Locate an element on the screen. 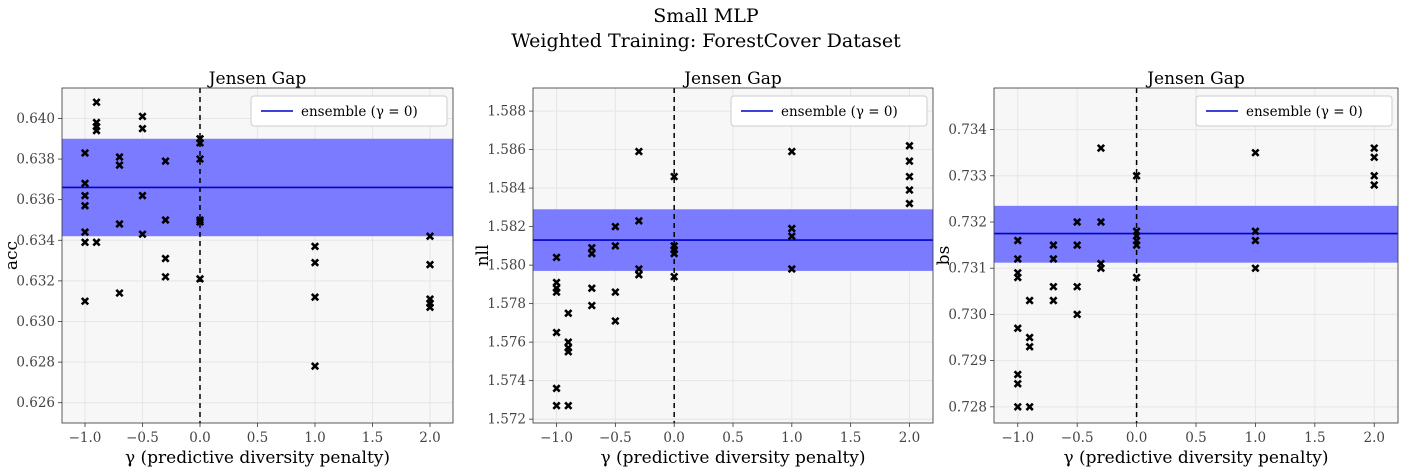 This screenshot has height=471, width=1412. ytick-label: 0.632 is located at coordinates (35, 281).